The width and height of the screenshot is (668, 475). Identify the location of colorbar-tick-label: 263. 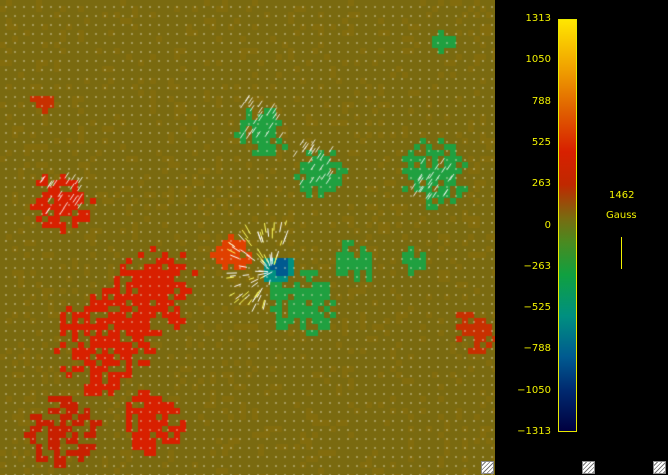
(541, 184).